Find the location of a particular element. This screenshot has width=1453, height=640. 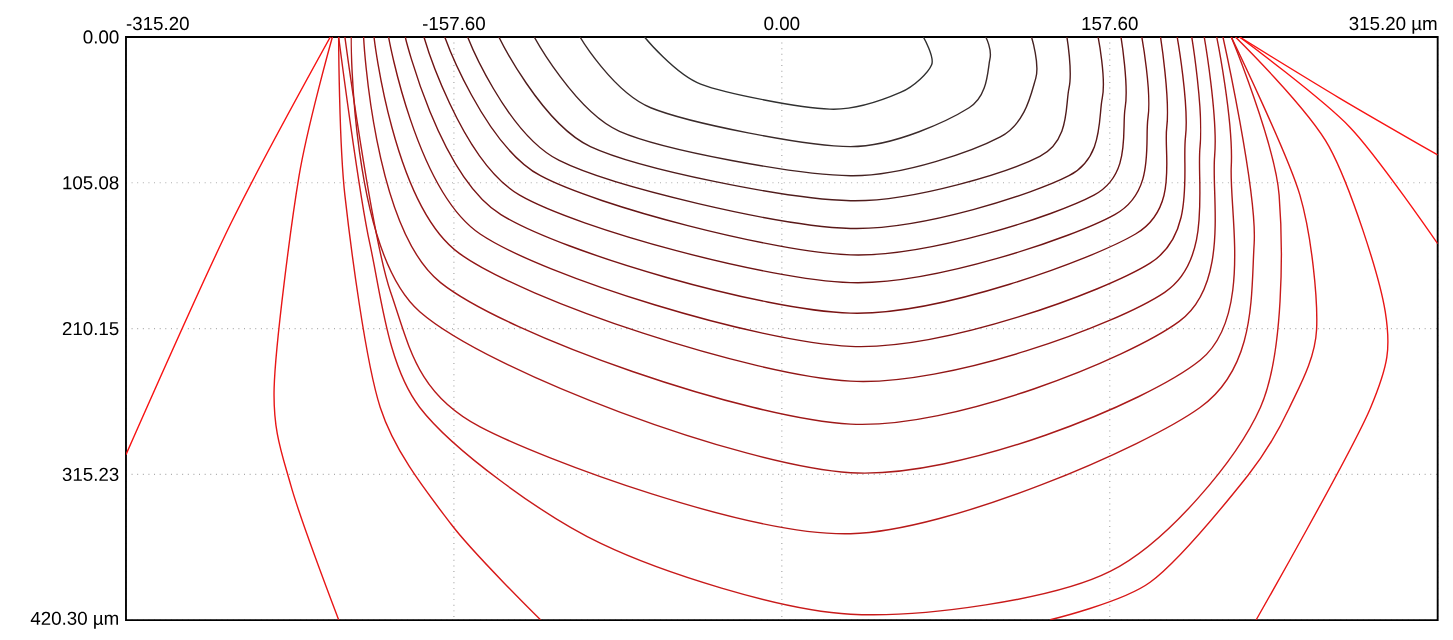

x-tick-label: 0.00 is located at coordinates (782, 24).